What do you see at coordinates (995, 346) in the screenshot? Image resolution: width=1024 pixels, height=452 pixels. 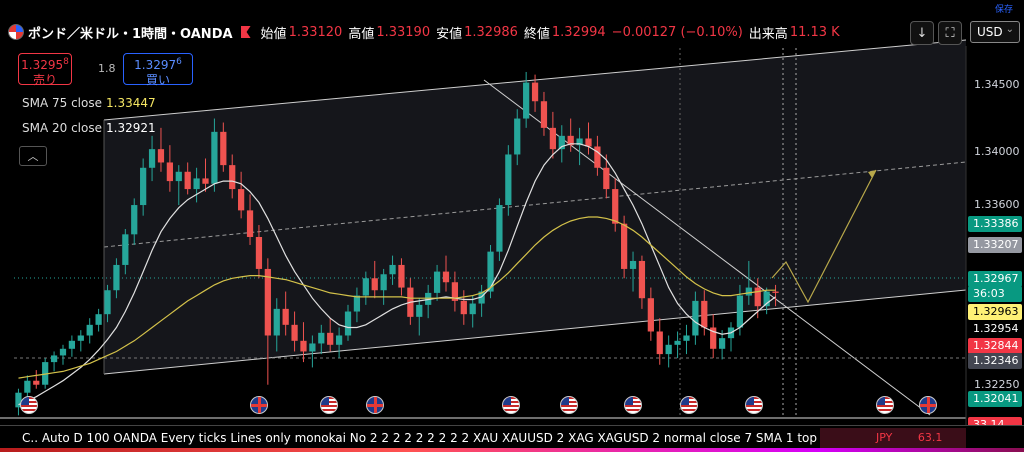 I see `price-tag: 1.32844` at bounding box center [995, 346].